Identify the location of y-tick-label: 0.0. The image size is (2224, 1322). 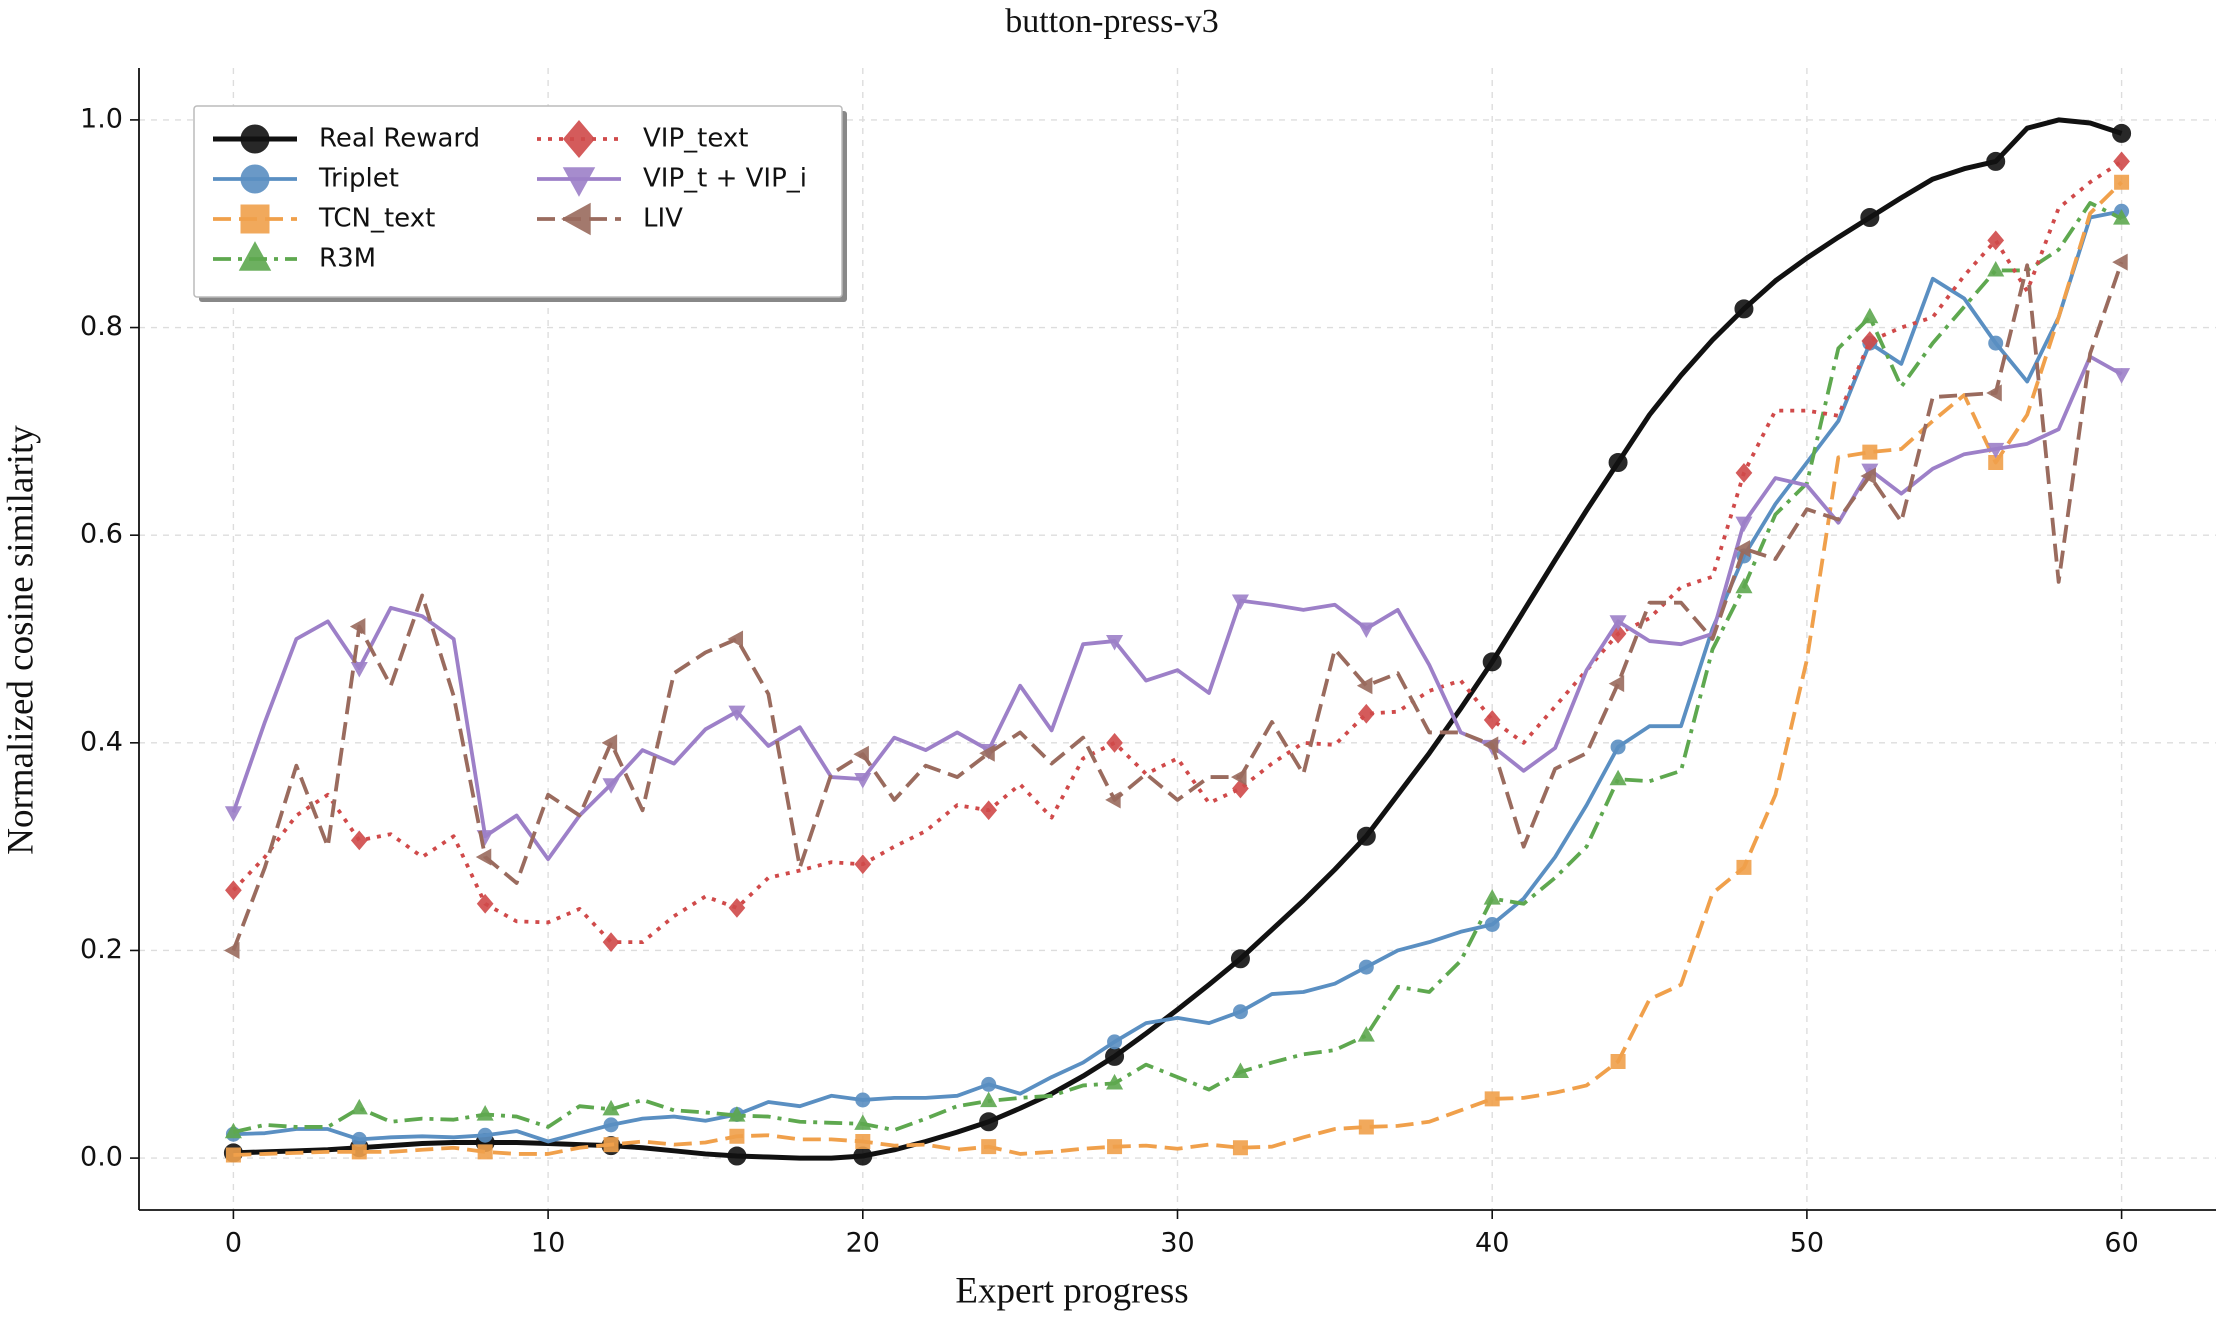
(101, 1157).